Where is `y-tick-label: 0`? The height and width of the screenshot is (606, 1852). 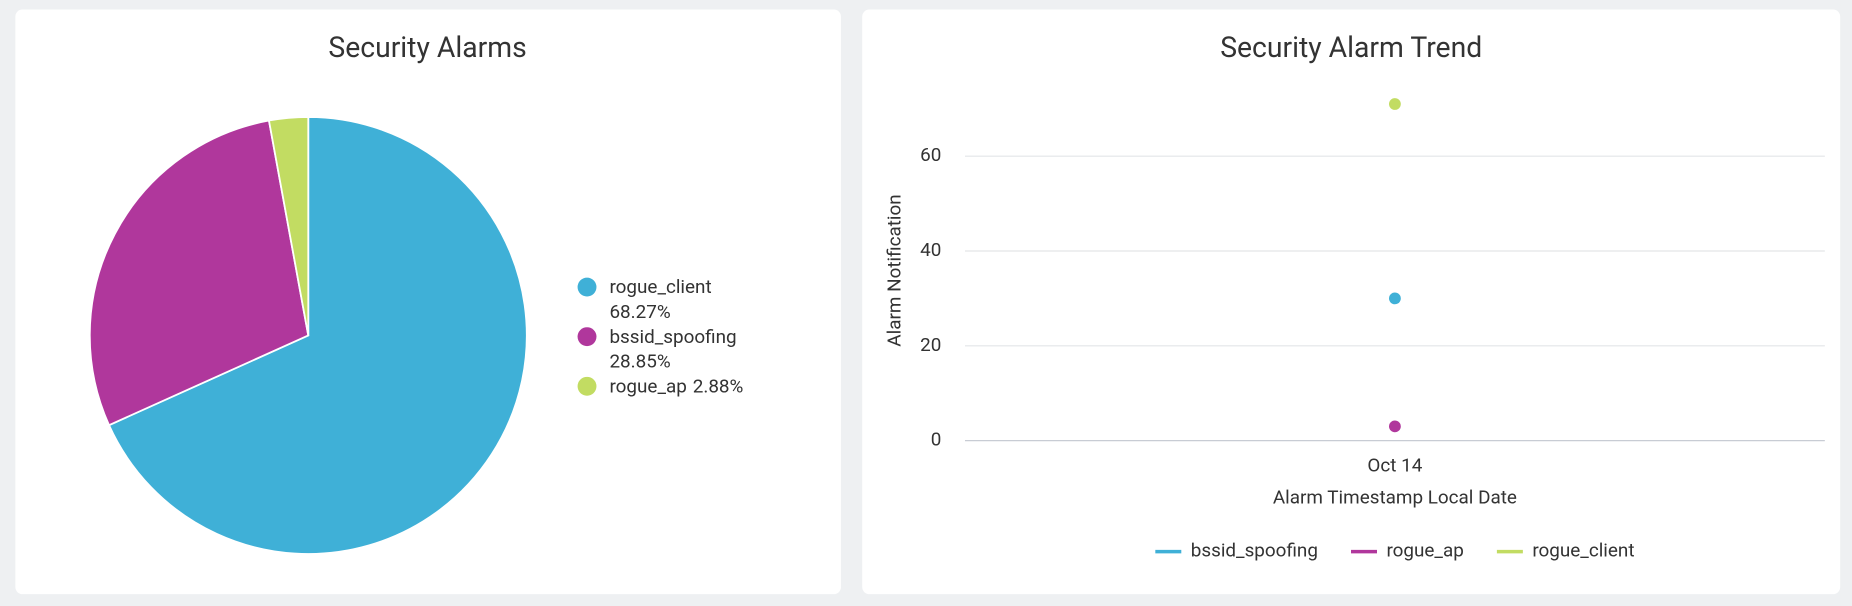
y-tick-label: 0 is located at coordinates (936, 439).